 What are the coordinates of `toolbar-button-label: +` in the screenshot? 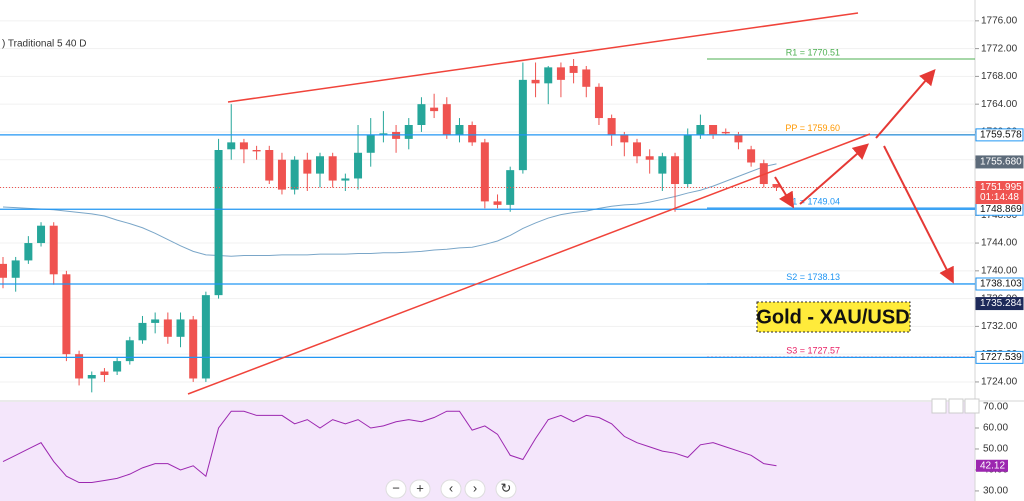 It's located at (420, 487).